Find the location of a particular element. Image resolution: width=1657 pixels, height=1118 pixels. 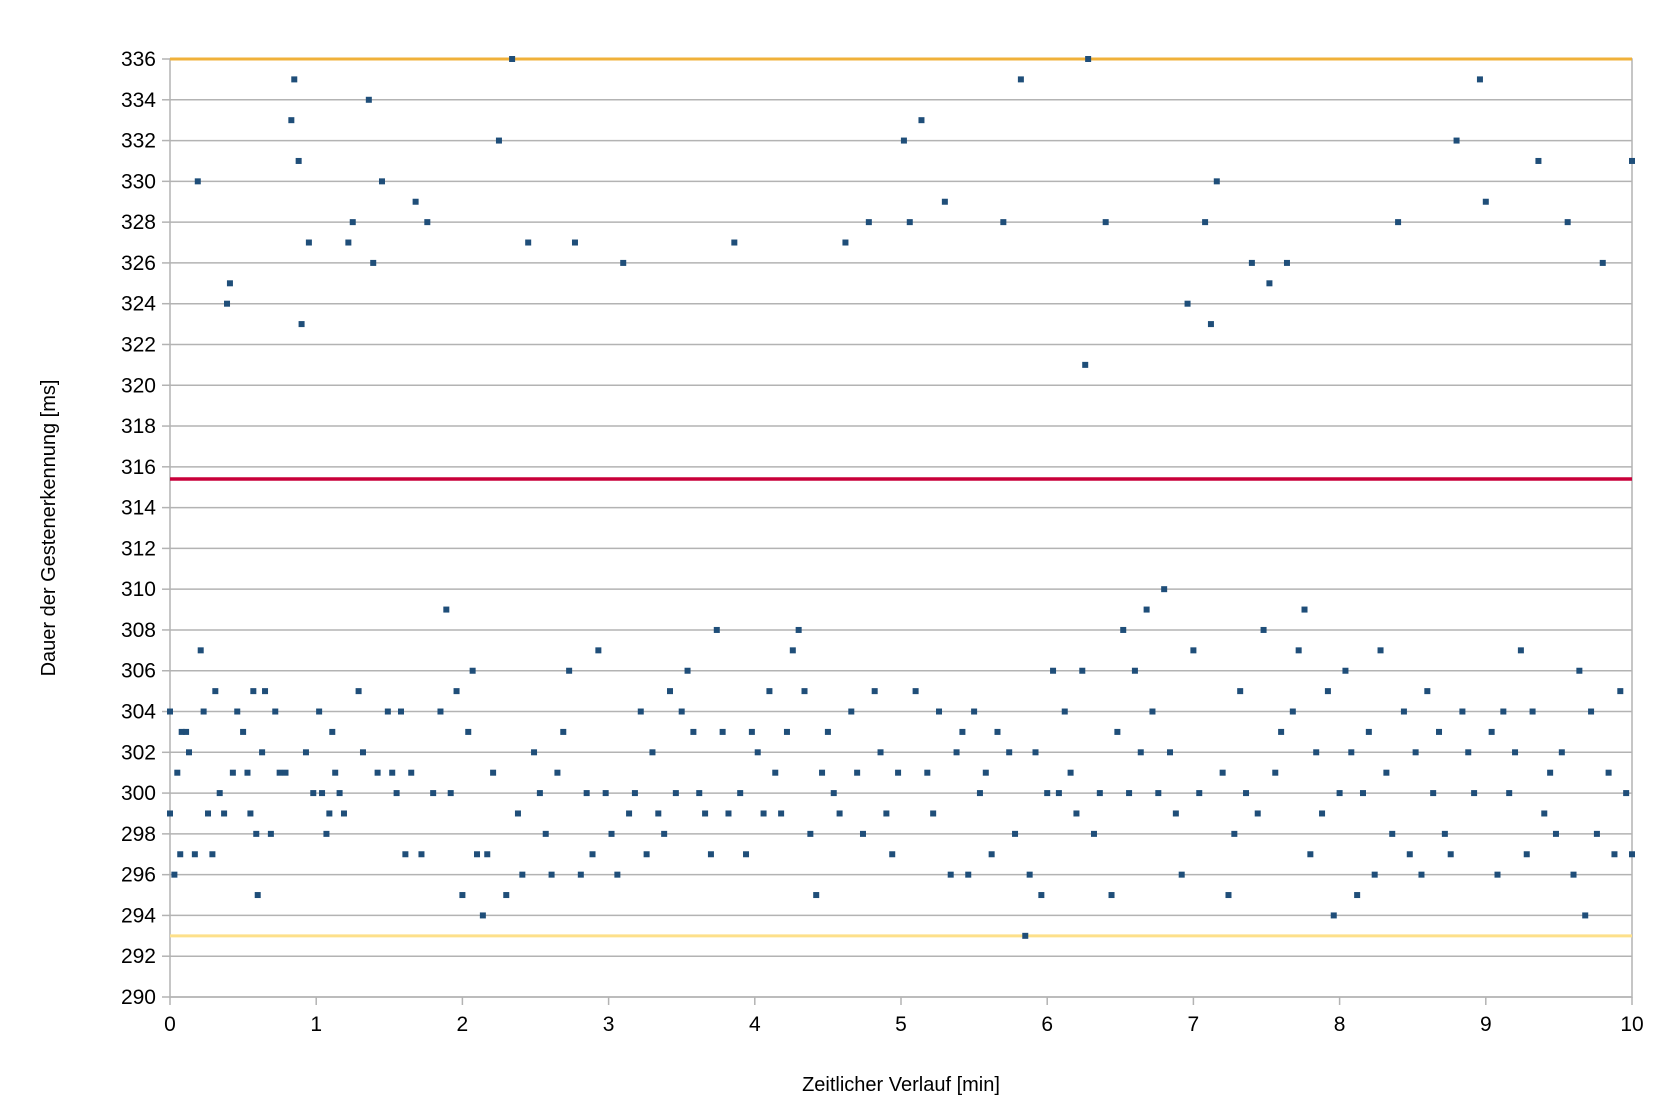

y-tick-label: 314 is located at coordinates (138, 508).